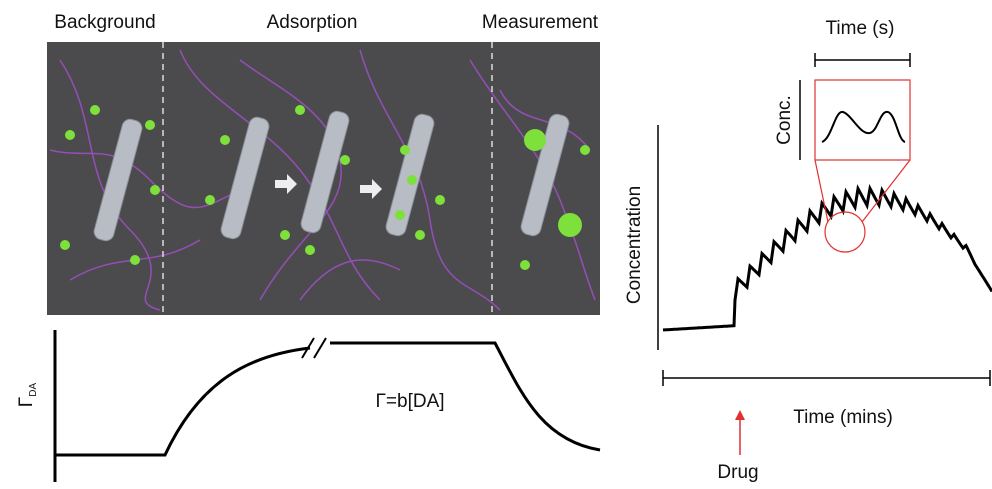  Describe the element at coordinates (845, 232) in the screenshot. I see `zoom-circle` at that location.